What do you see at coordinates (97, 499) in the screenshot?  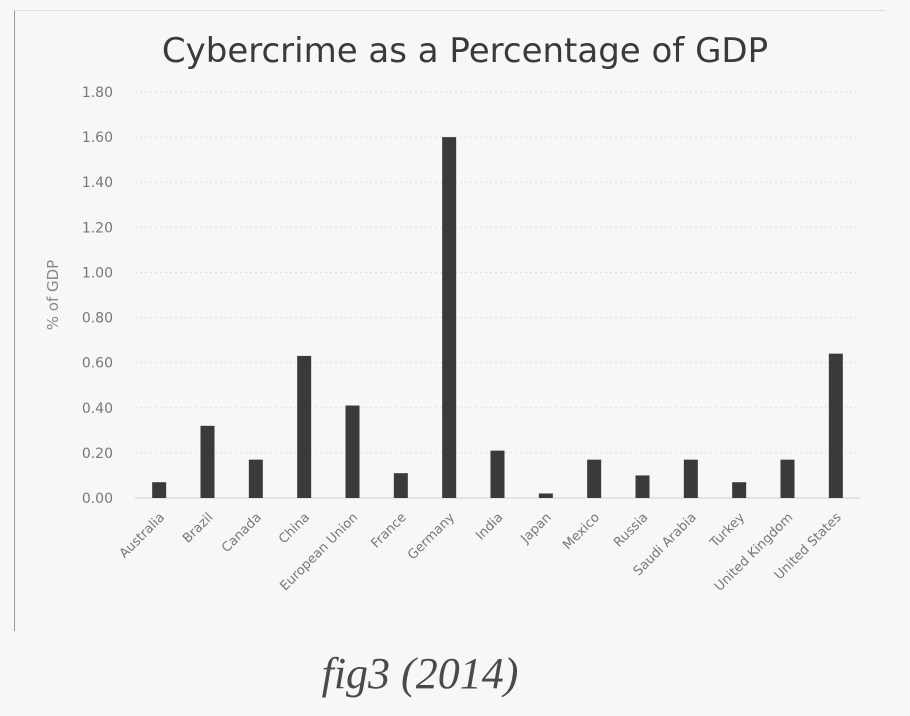 I see `y-tick-label: 0.00` at bounding box center [97, 499].